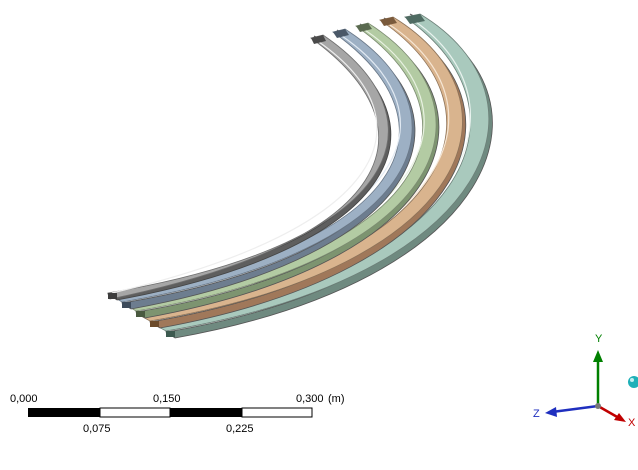  What do you see at coordinates (632, 423) in the screenshot?
I see `x-axis-label: X` at bounding box center [632, 423].